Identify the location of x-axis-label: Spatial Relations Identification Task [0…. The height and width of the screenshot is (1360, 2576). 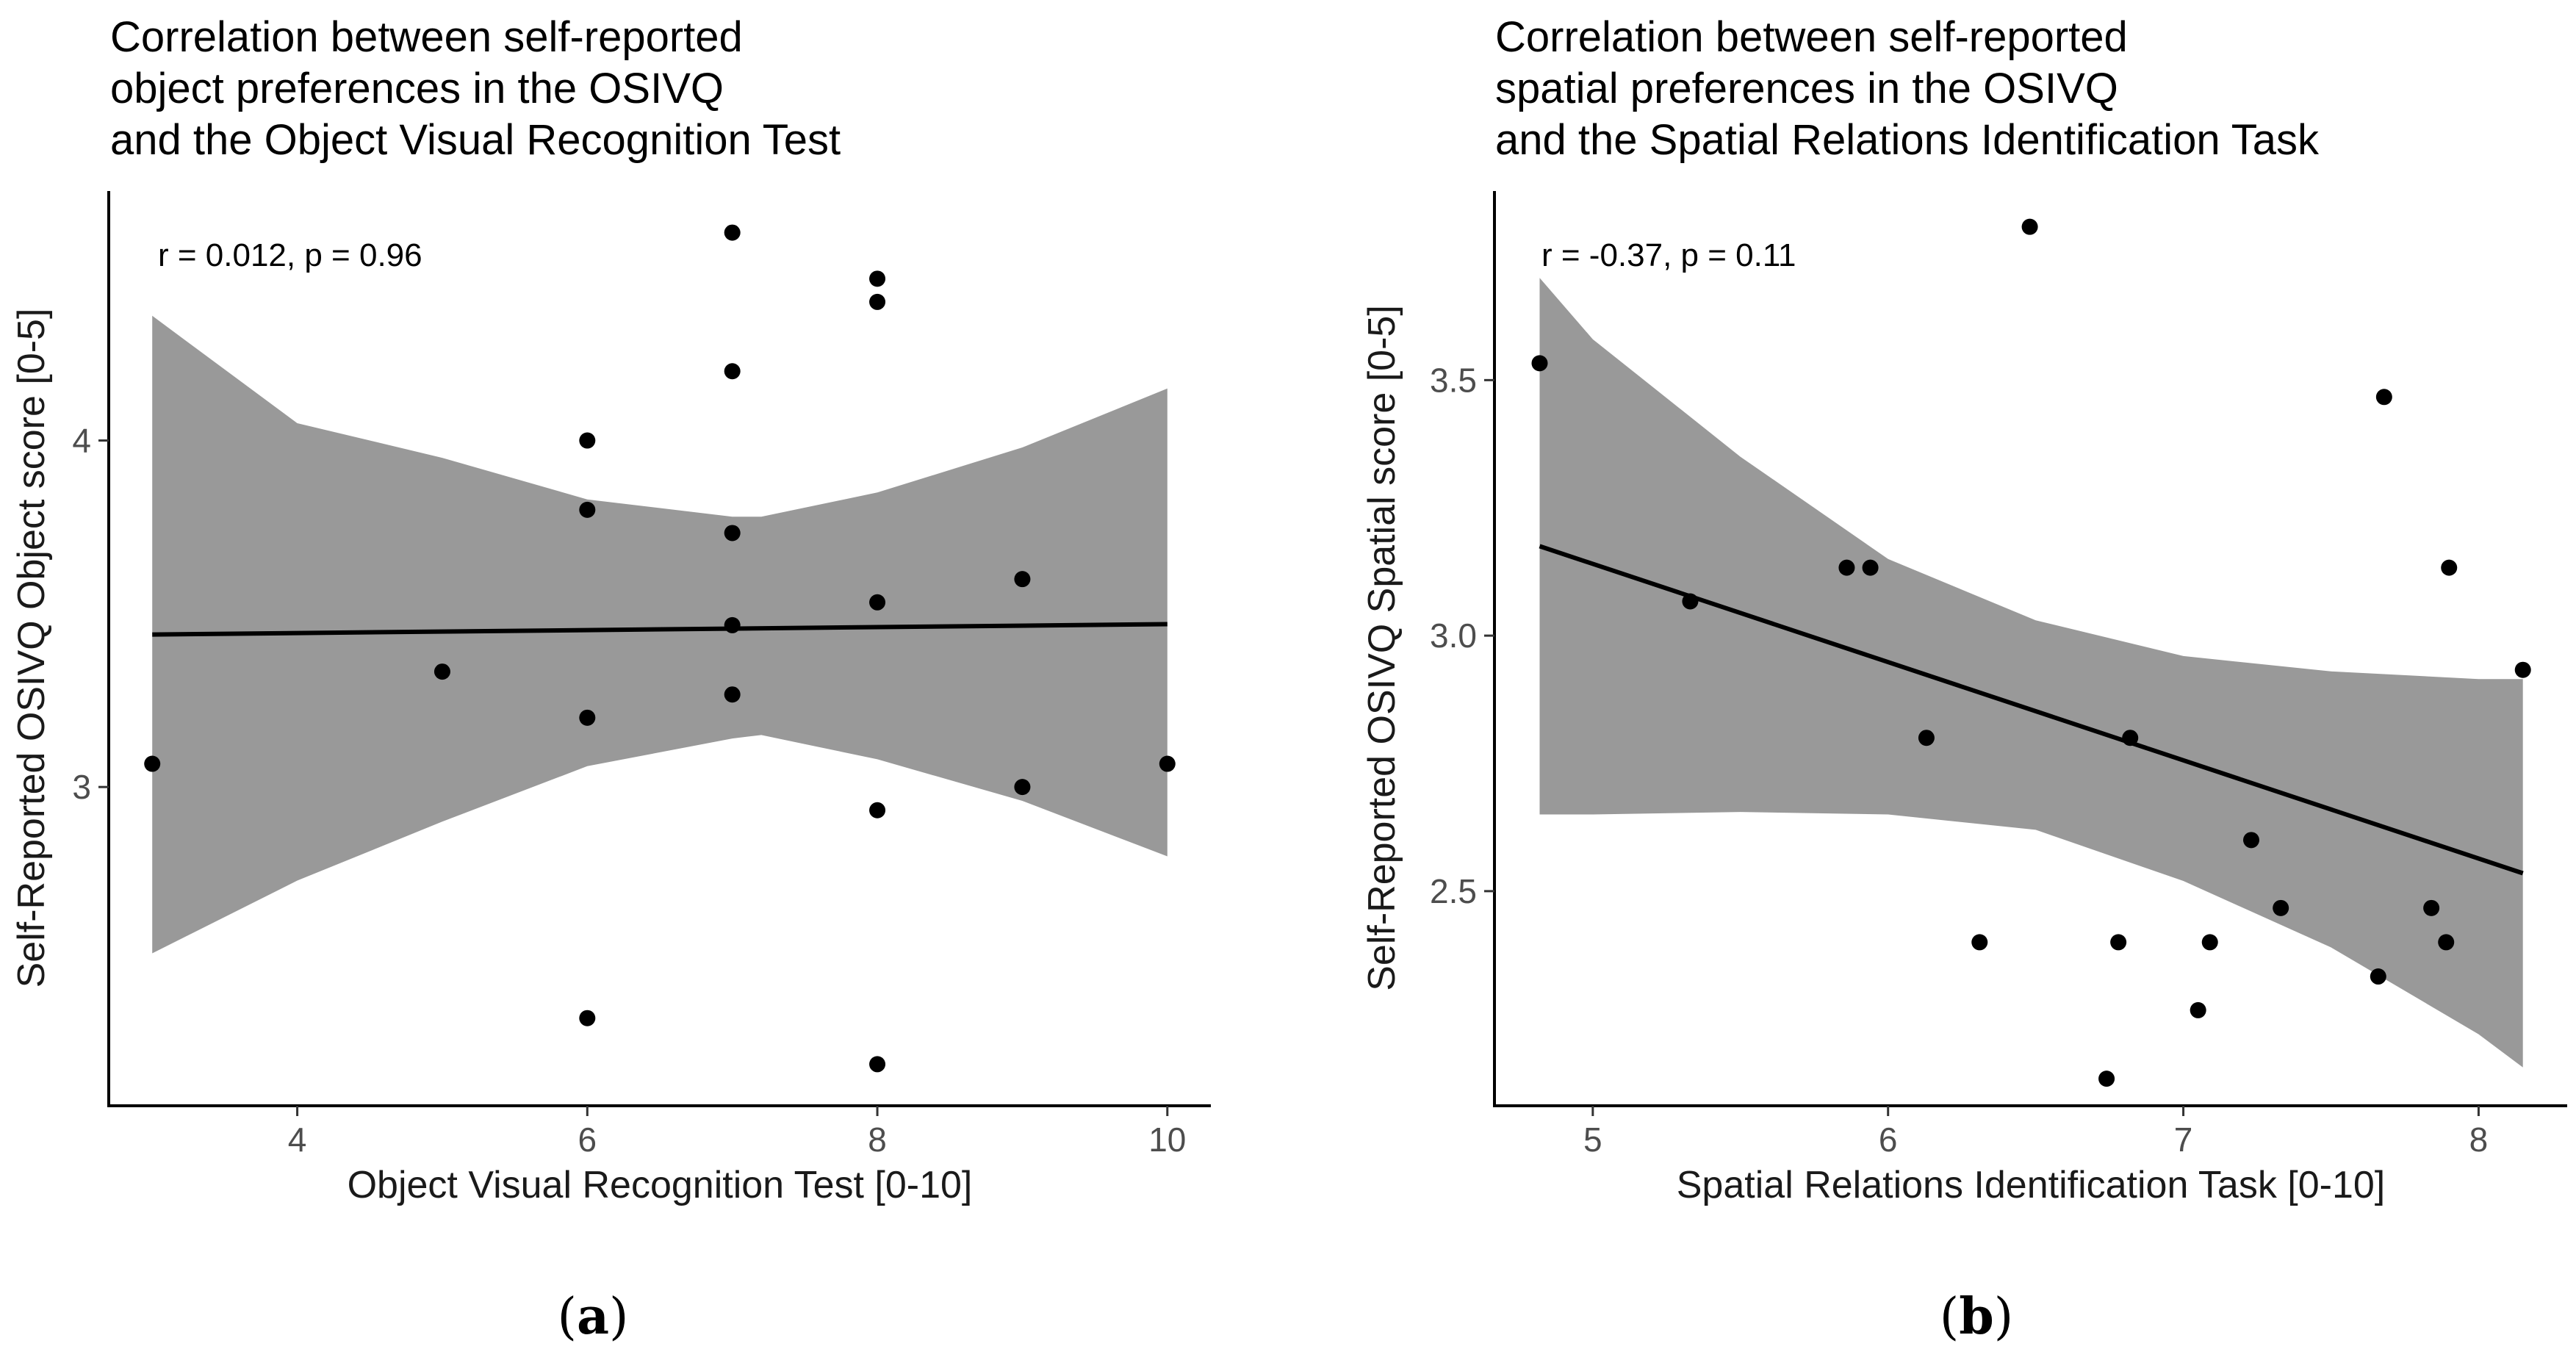
(2031, 1185).